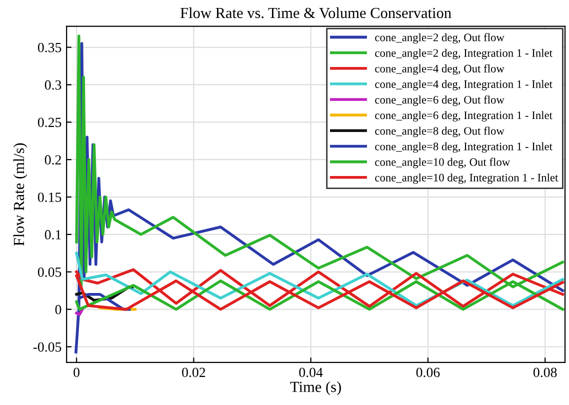 The width and height of the screenshot is (569, 405). Describe the element at coordinates (52, 235) in the screenshot. I see `y-tick-label: 0.1` at that location.